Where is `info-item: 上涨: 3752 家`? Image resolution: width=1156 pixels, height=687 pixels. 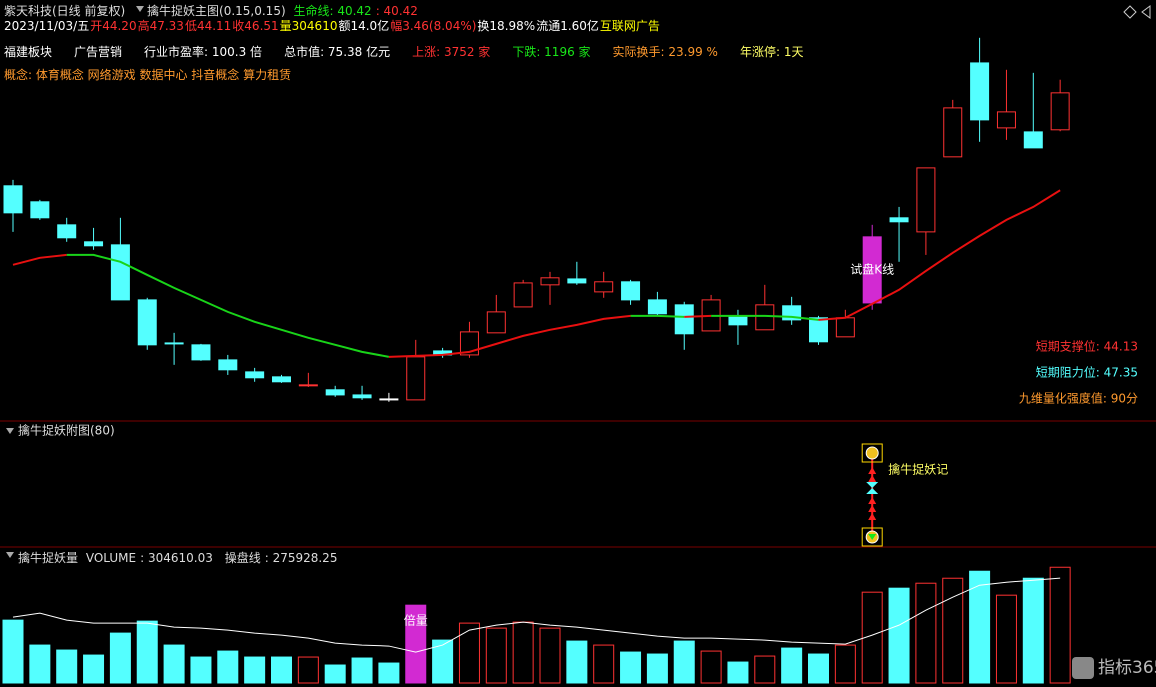
info-item: 上涨: 3752 家 is located at coordinates (451, 52).